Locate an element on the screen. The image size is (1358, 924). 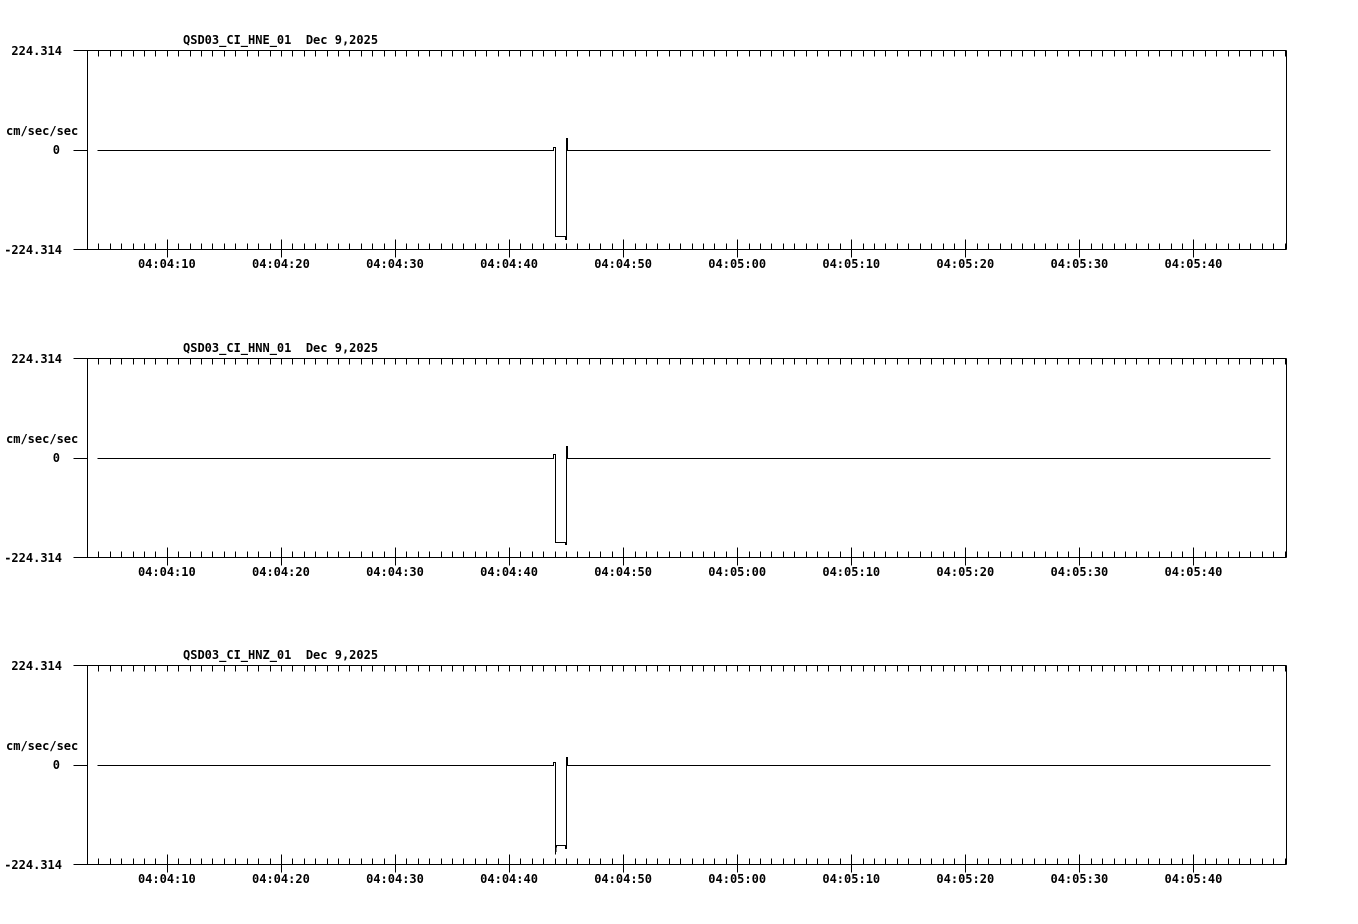
chart-title: QSD03_CI_HNE_01 Dec 9,2025 is located at coordinates (281, 40).